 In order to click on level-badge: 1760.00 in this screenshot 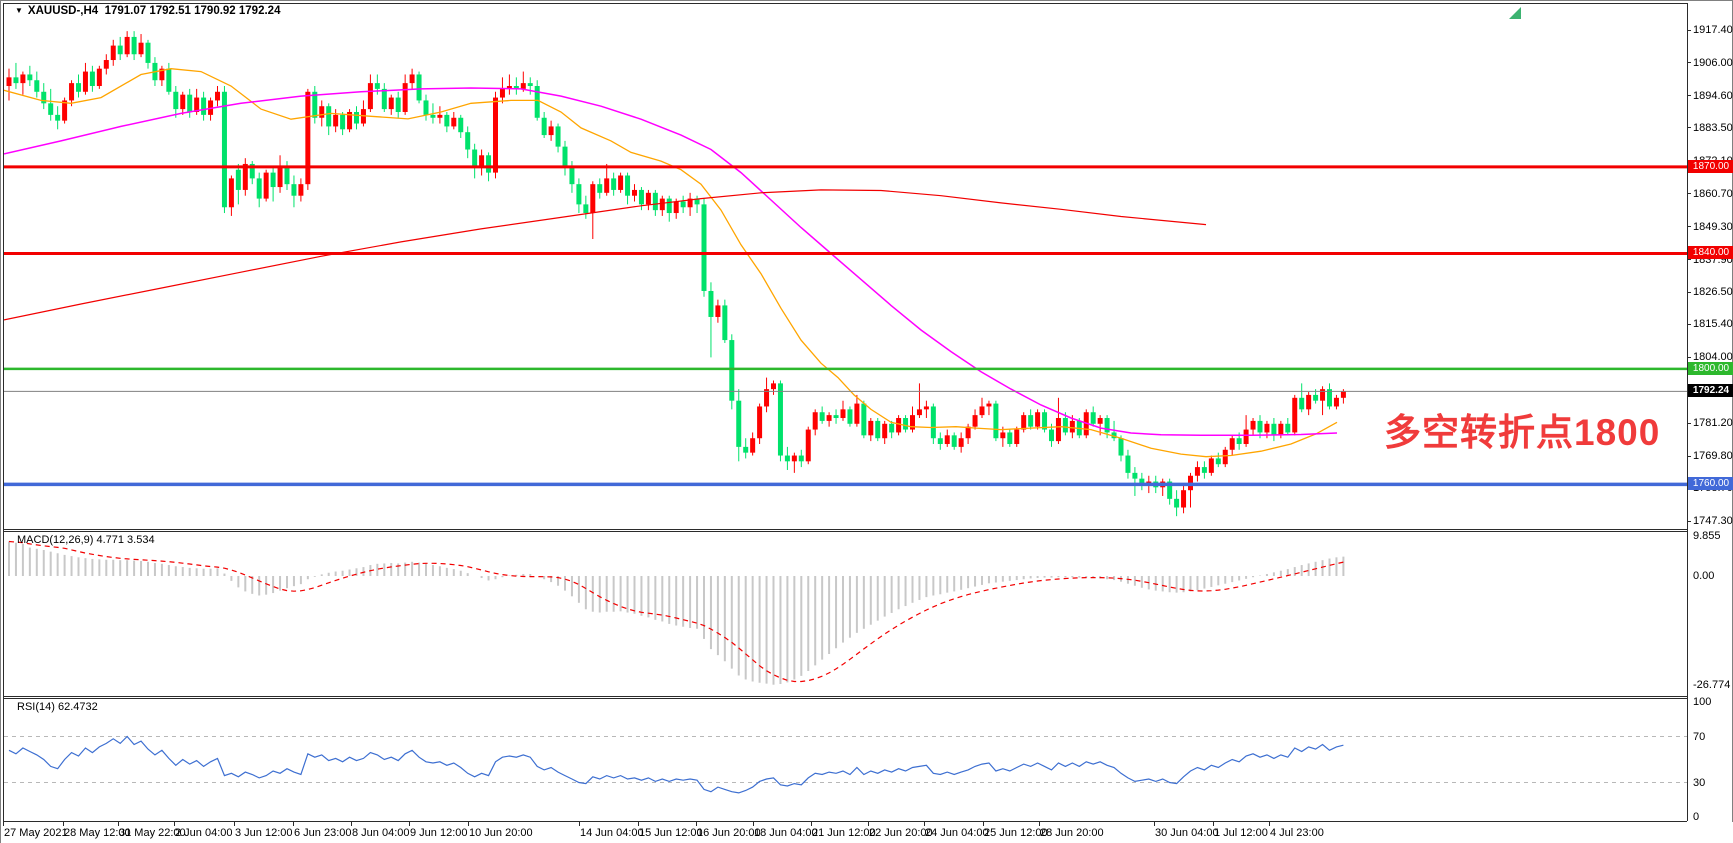, I will do `click(1710, 484)`.